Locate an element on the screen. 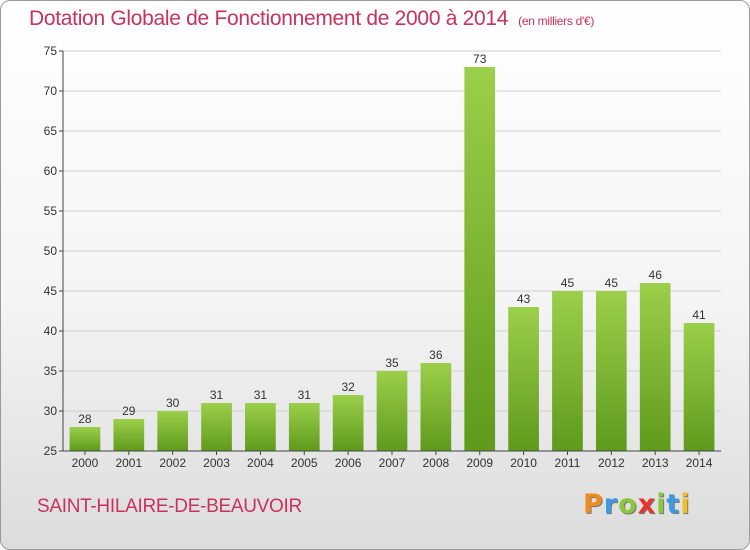 The width and height of the screenshot is (750, 550). bar-2010 is located at coordinates (523, 379).